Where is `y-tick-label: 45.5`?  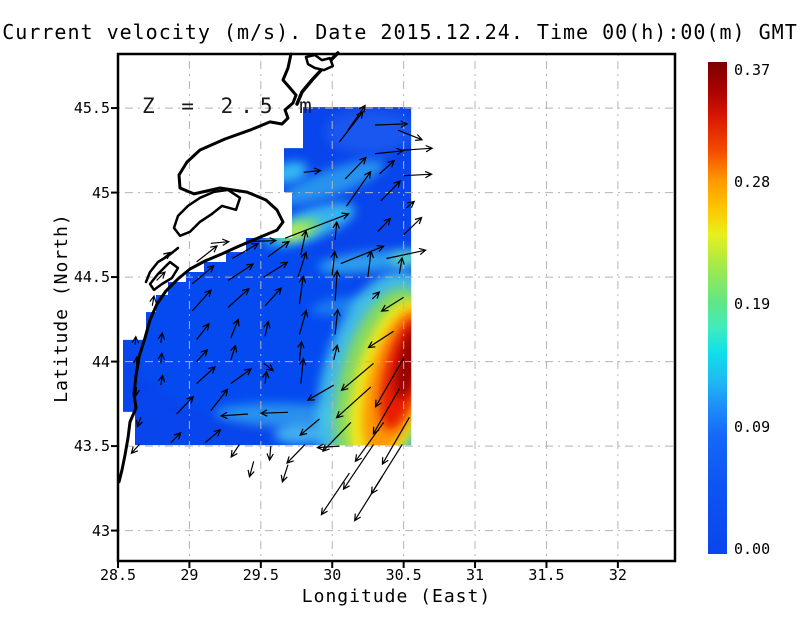 y-tick-label: 45.5 is located at coordinates (91, 108).